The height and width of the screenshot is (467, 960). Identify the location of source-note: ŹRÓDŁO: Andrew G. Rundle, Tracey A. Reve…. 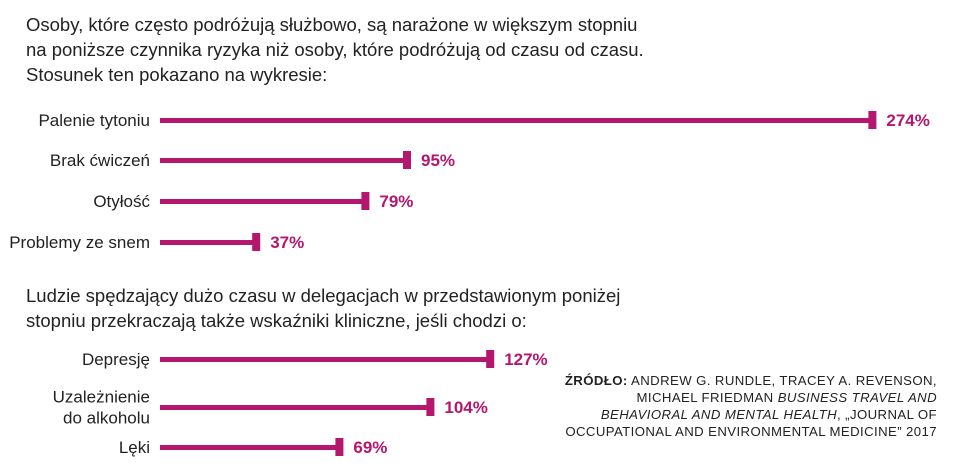
(750, 406).